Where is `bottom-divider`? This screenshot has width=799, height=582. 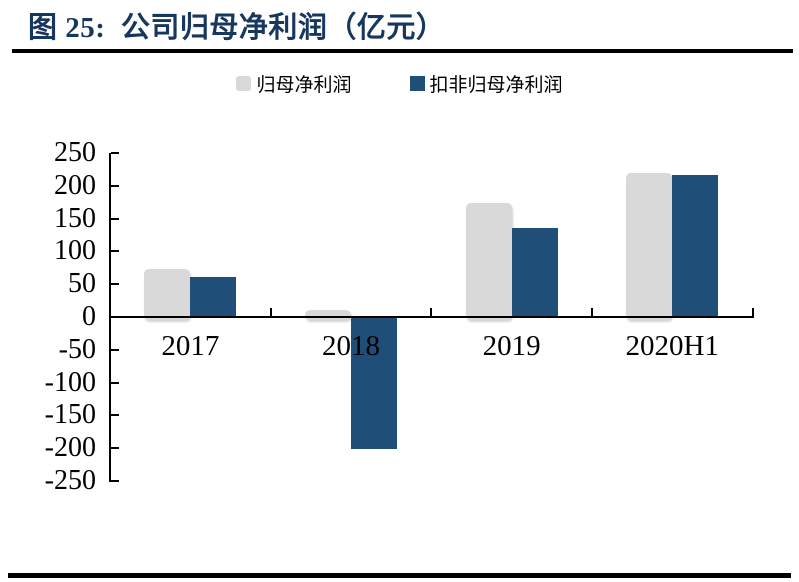 bottom-divider is located at coordinates (399, 575).